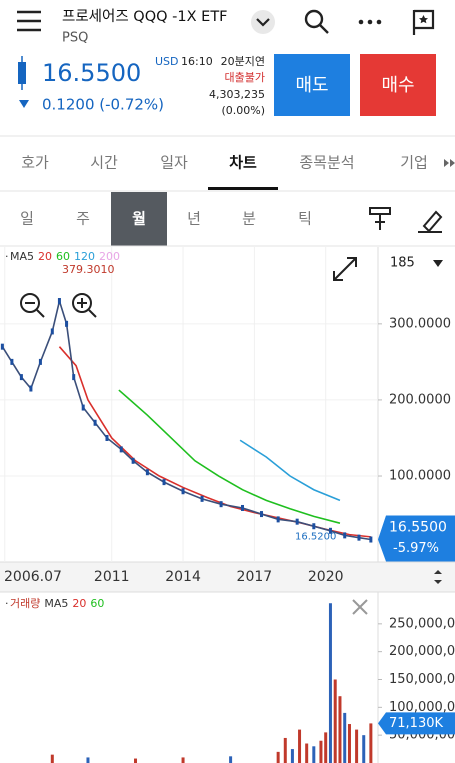 Image resolution: width=455 pixels, height=763 pixels. Describe the element at coordinates (438, 577) in the screenshot. I see `axis-toggle` at that location.